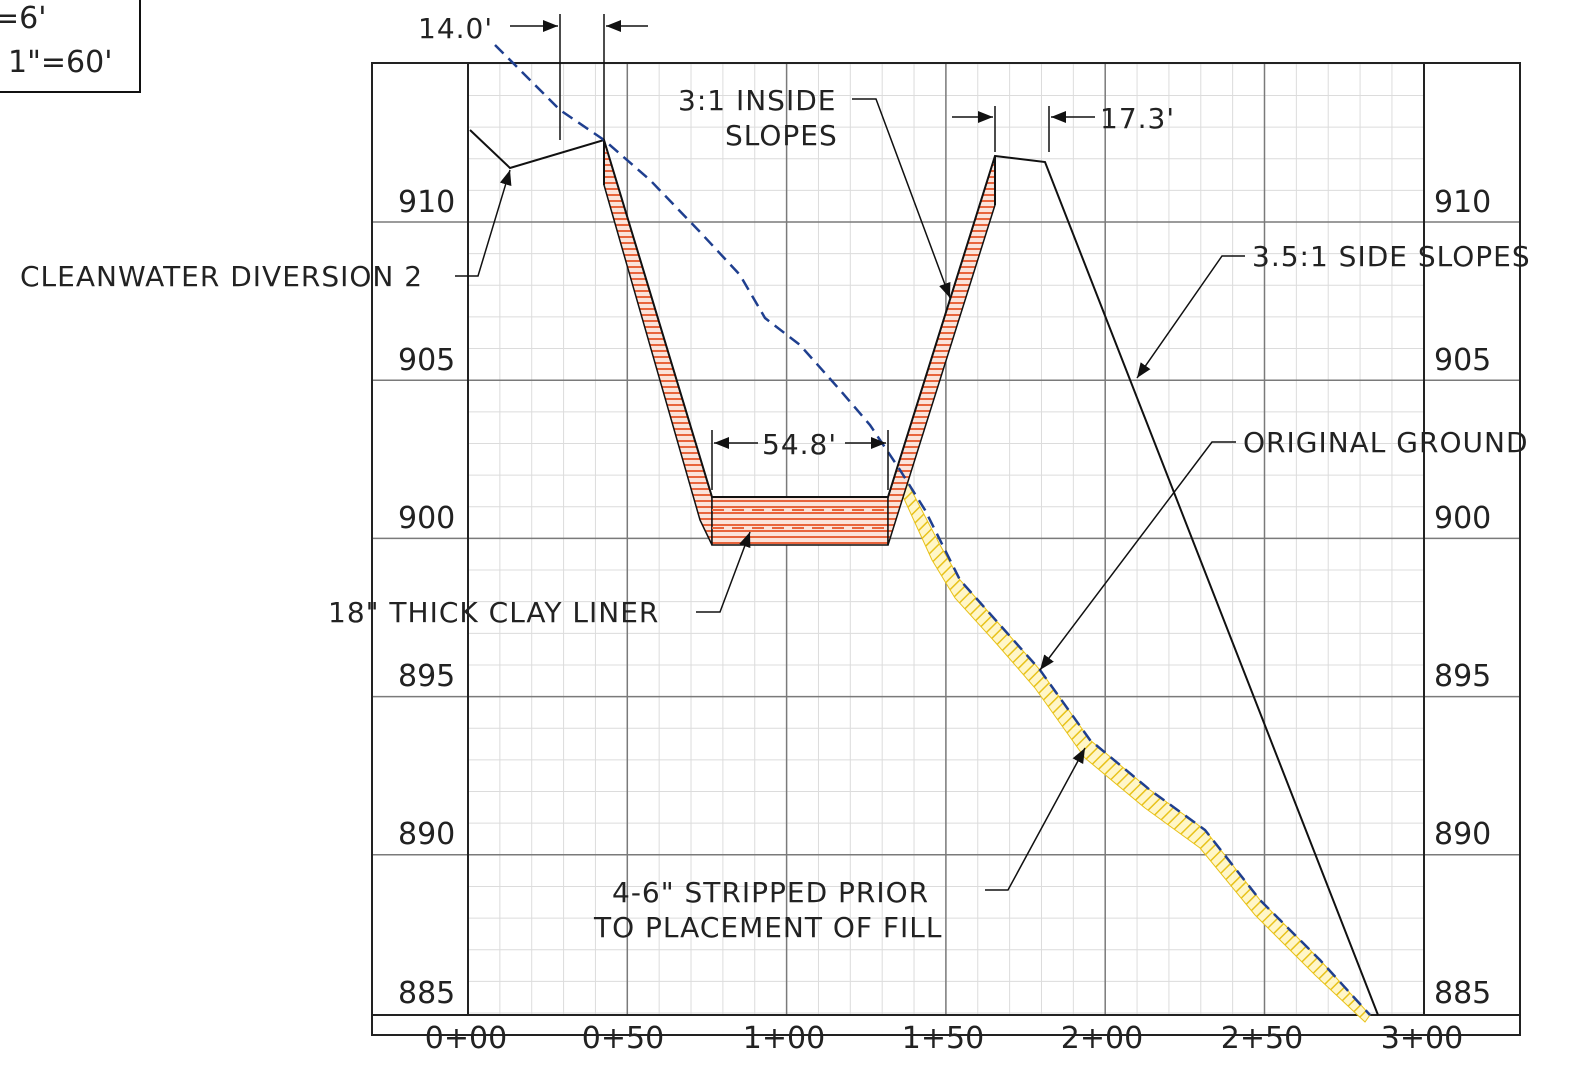 Image resolution: width=1583 pixels, height=1078 pixels. Describe the element at coordinates (1262, 1038) in the screenshot. I see `station-label-5: 2+50` at that location.